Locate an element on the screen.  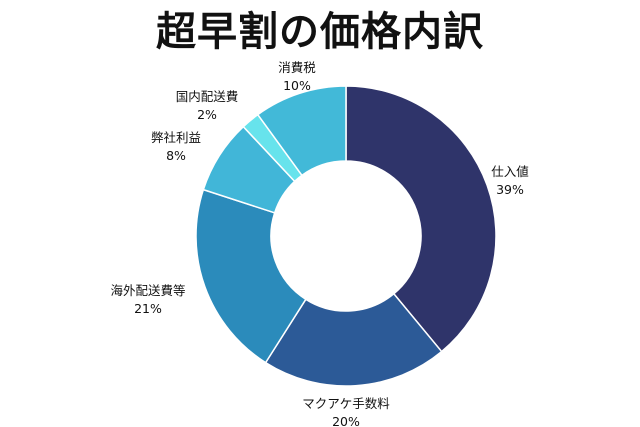
slice-value-label-5: 2% is located at coordinates (207, 114).